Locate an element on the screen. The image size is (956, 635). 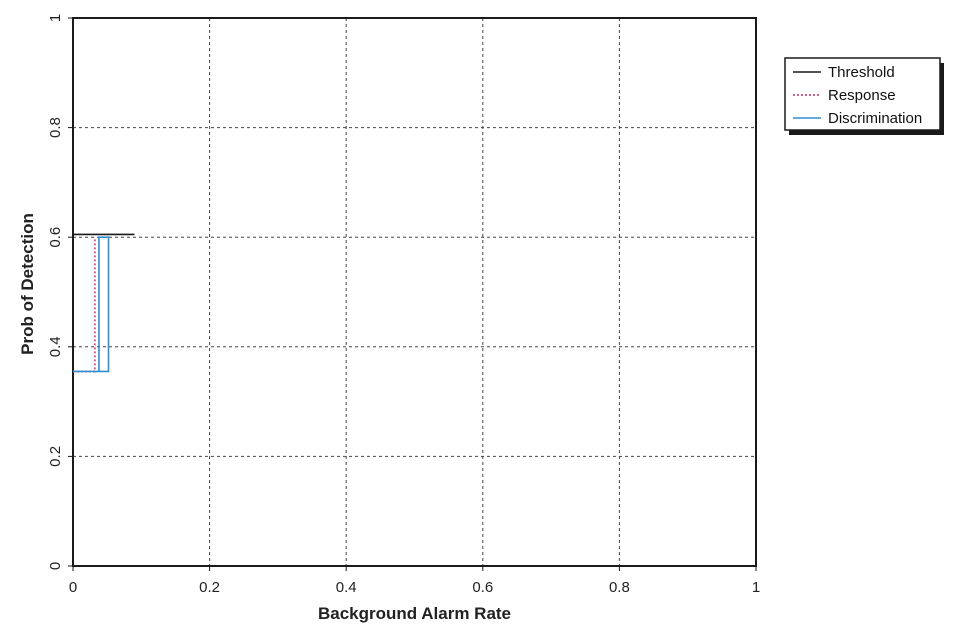
y-tick-label: 0.4 is located at coordinates (55, 346).